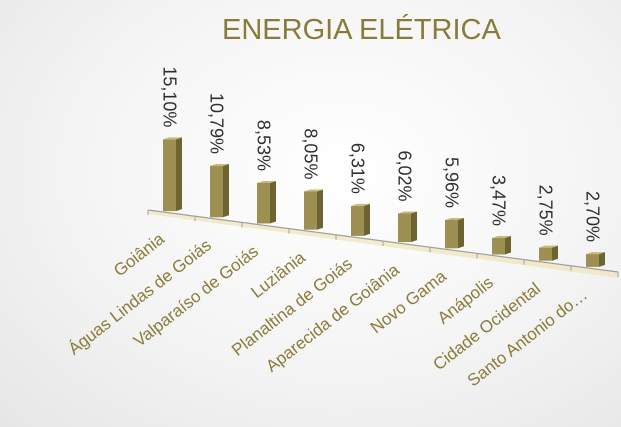 The image size is (621, 427). What do you see at coordinates (405, 175) in the screenshot?
I see `data-label: 6,02%` at bounding box center [405, 175].